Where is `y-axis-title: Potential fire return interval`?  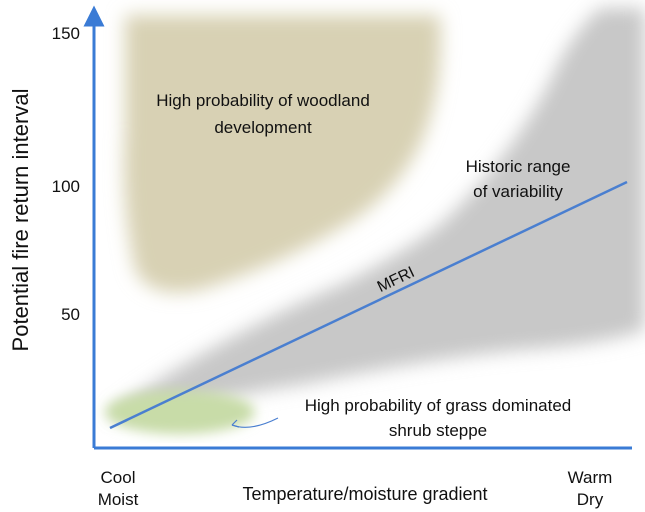
y-axis-title: Potential fire return interval is located at coordinates (20, 220).